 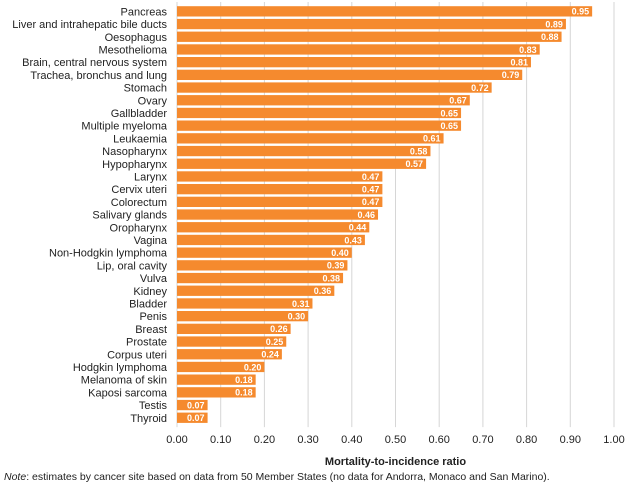 What do you see at coordinates (253, 367) in the screenshot?
I see `bar-value-label: 0.20` at bounding box center [253, 367].